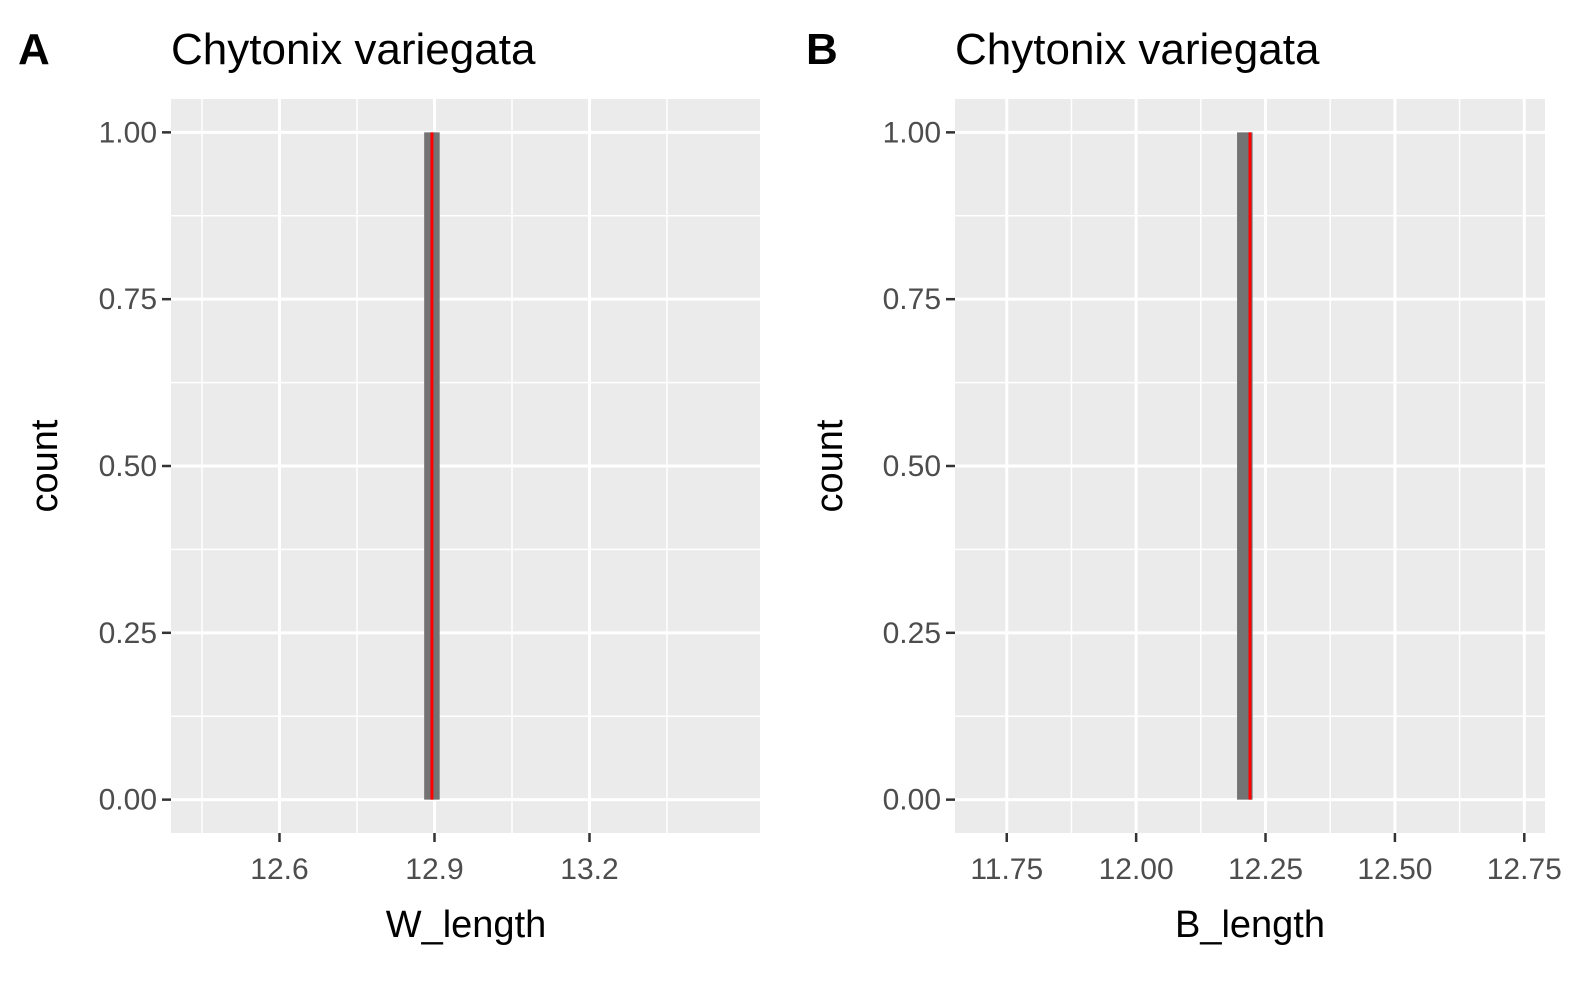  What do you see at coordinates (1265, 869) in the screenshot?
I see `x-tick-label: 12.25` at bounding box center [1265, 869].